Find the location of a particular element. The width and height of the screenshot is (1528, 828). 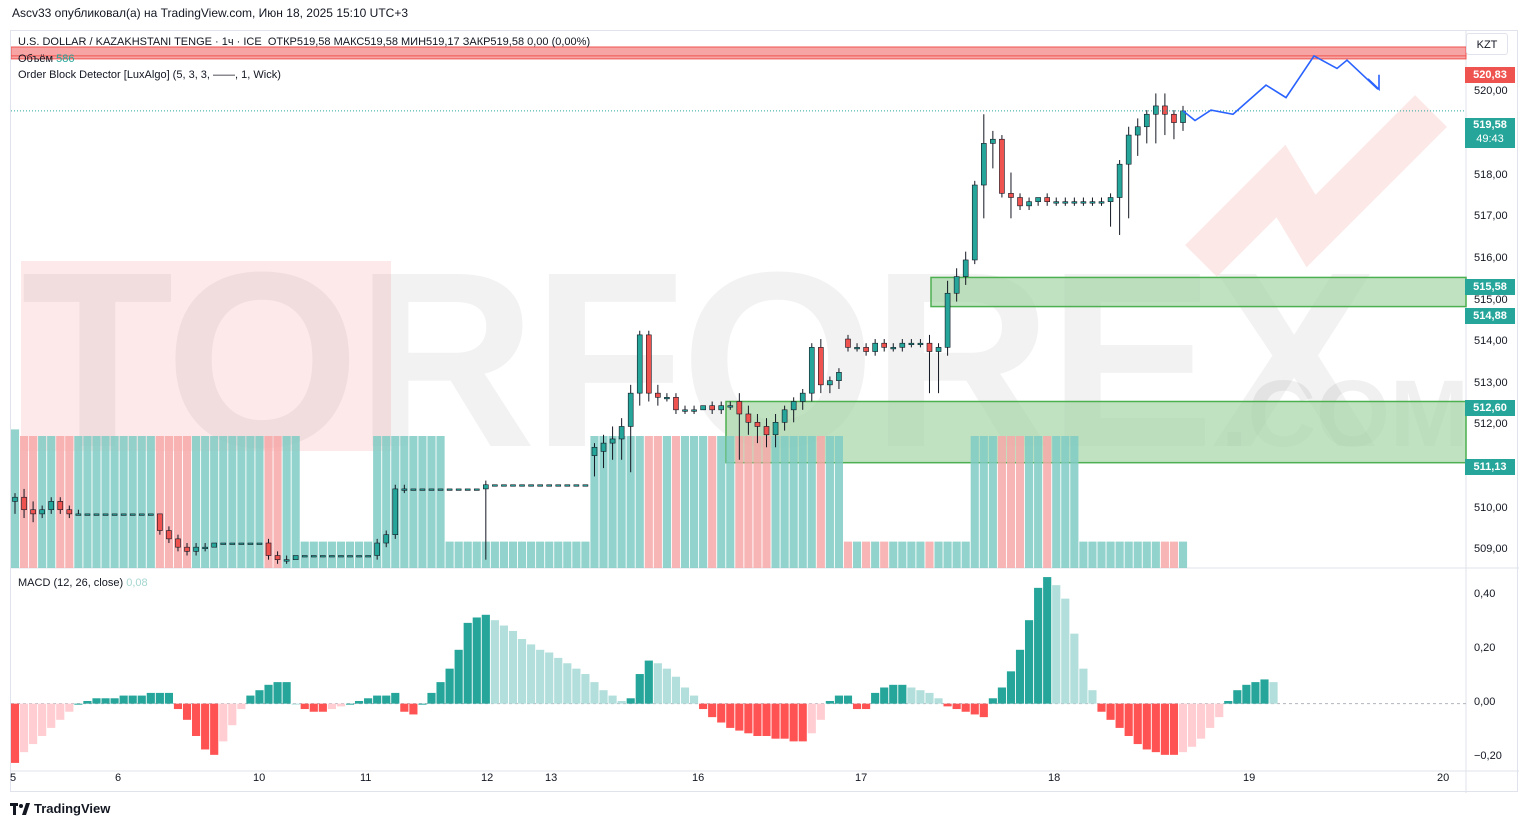

time-tick-label: 18 is located at coordinates (1054, 778).